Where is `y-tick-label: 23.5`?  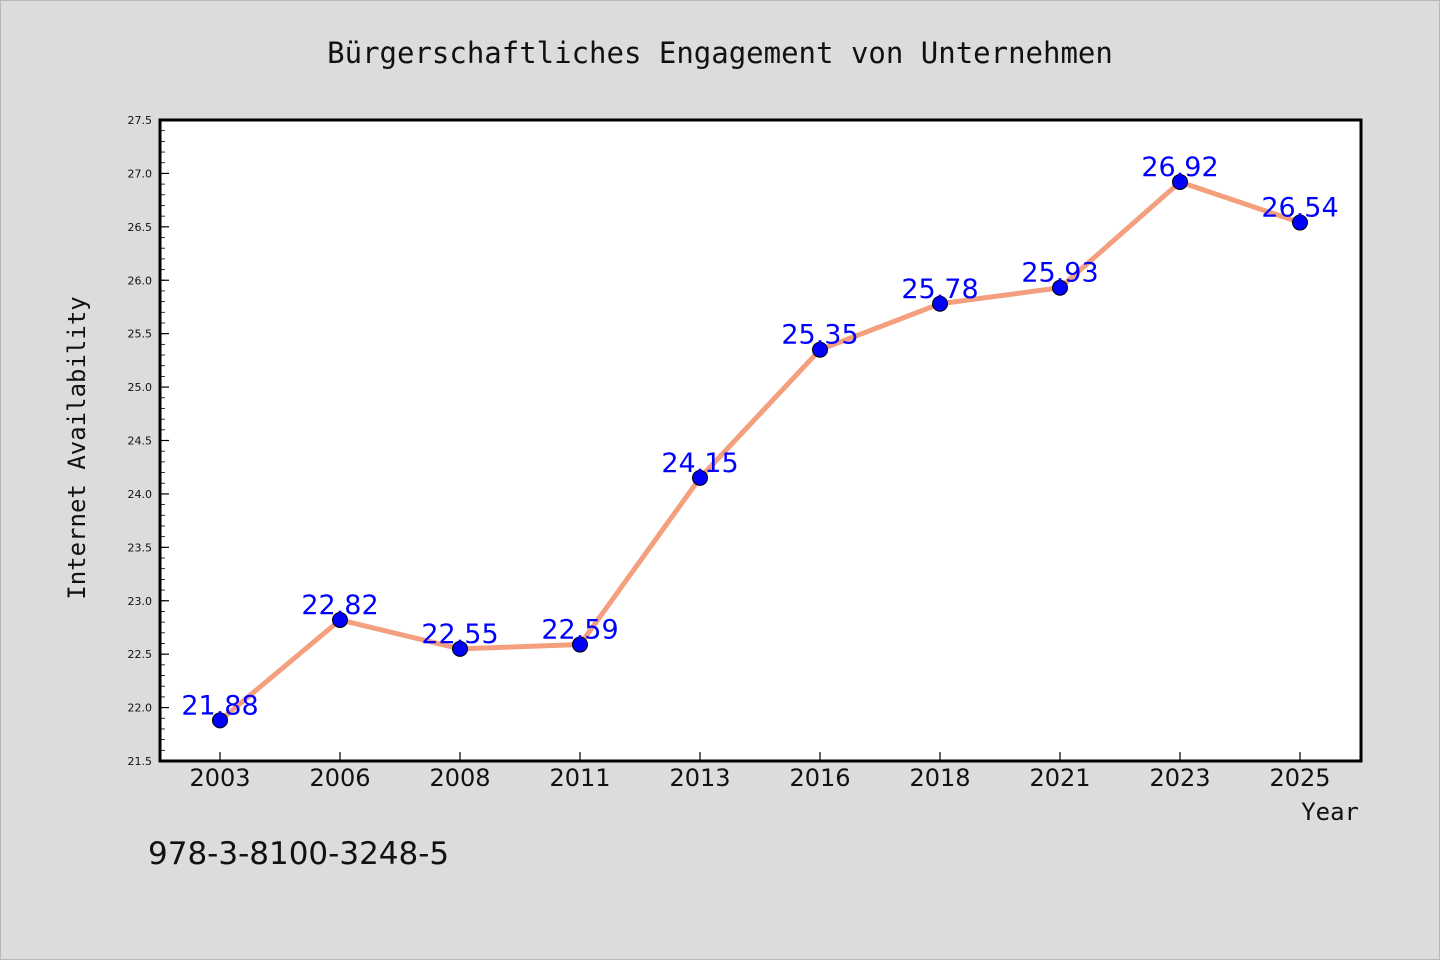 y-tick-label: 23.5 is located at coordinates (140, 547).